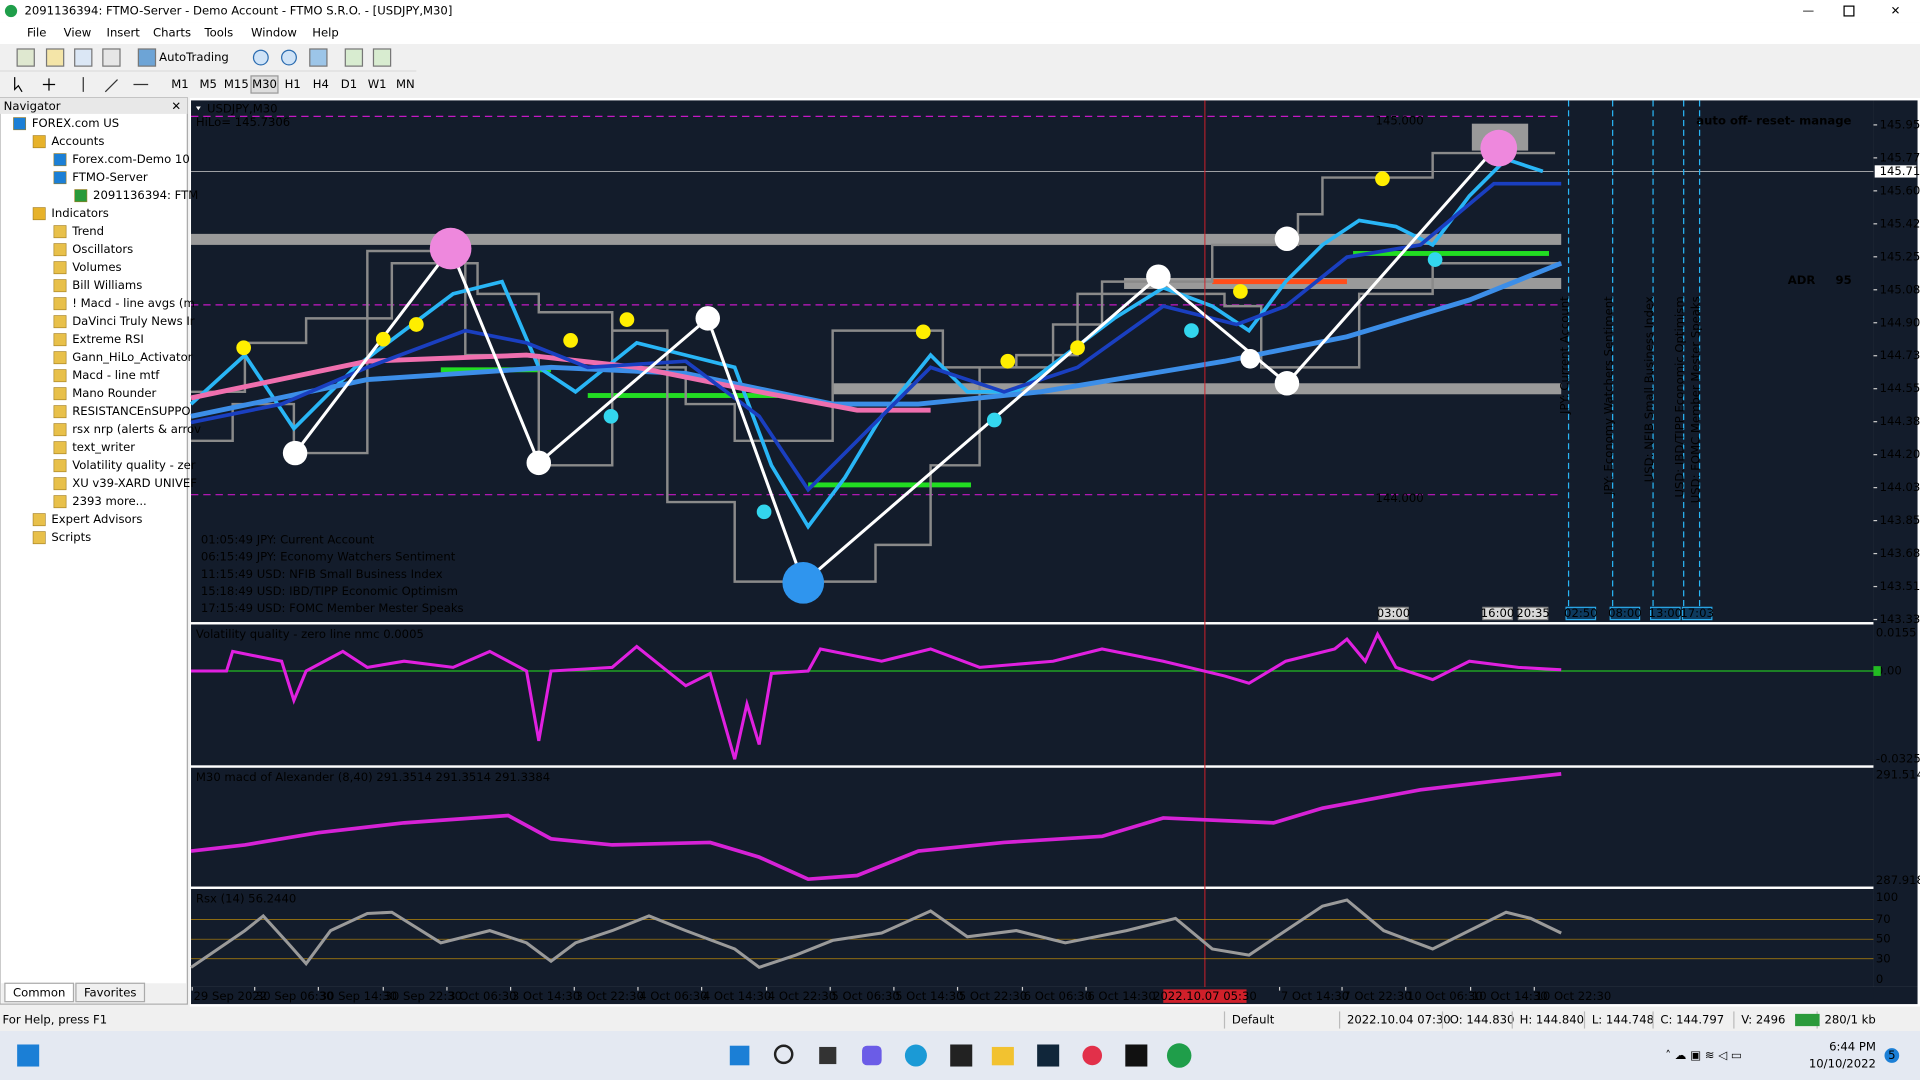 The height and width of the screenshot is (1080, 1920). What do you see at coordinates (1695, 399) in the screenshot?
I see `event-label: USD: FOMC Member Mester Speaks` at bounding box center [1695, 399].